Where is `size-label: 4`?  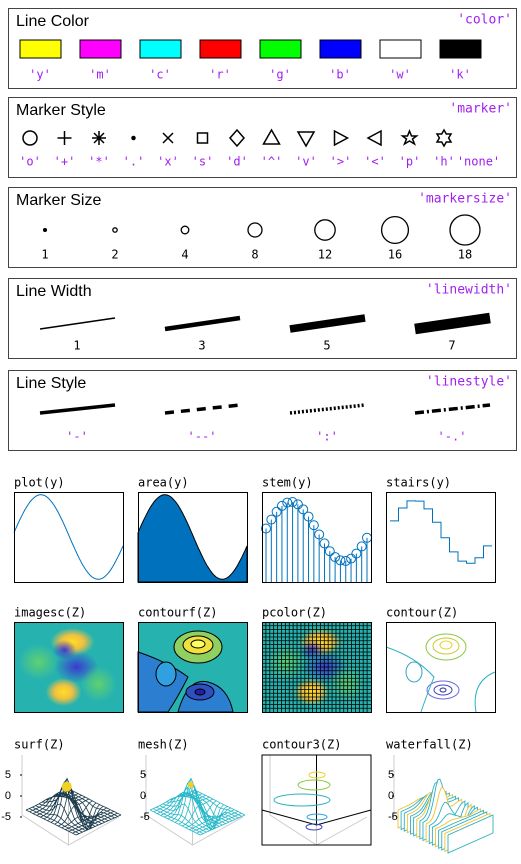
size-label: 4 is located at coordinates (184, 255).